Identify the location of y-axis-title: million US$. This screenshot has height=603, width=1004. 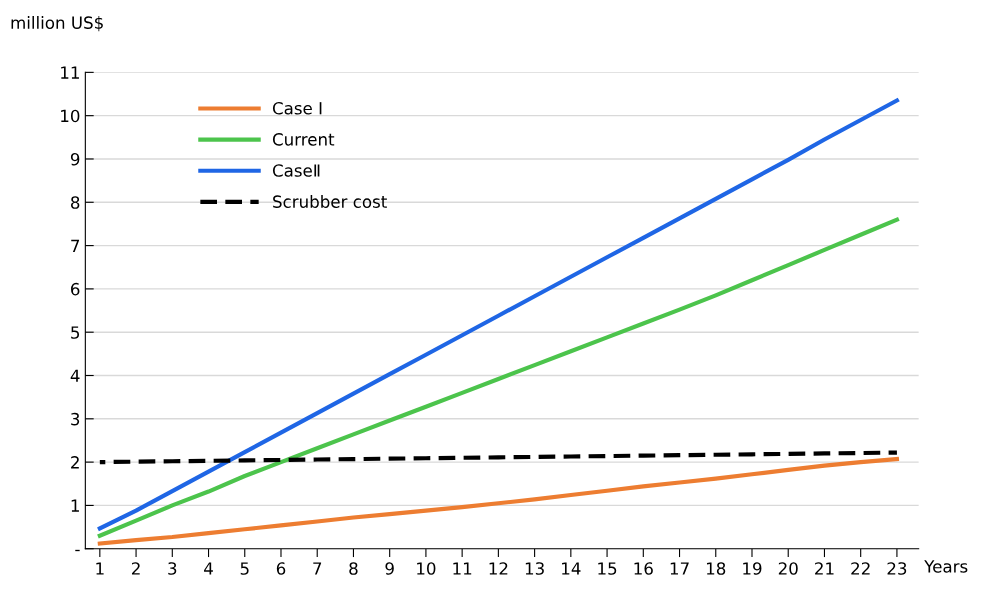
(57, 24).